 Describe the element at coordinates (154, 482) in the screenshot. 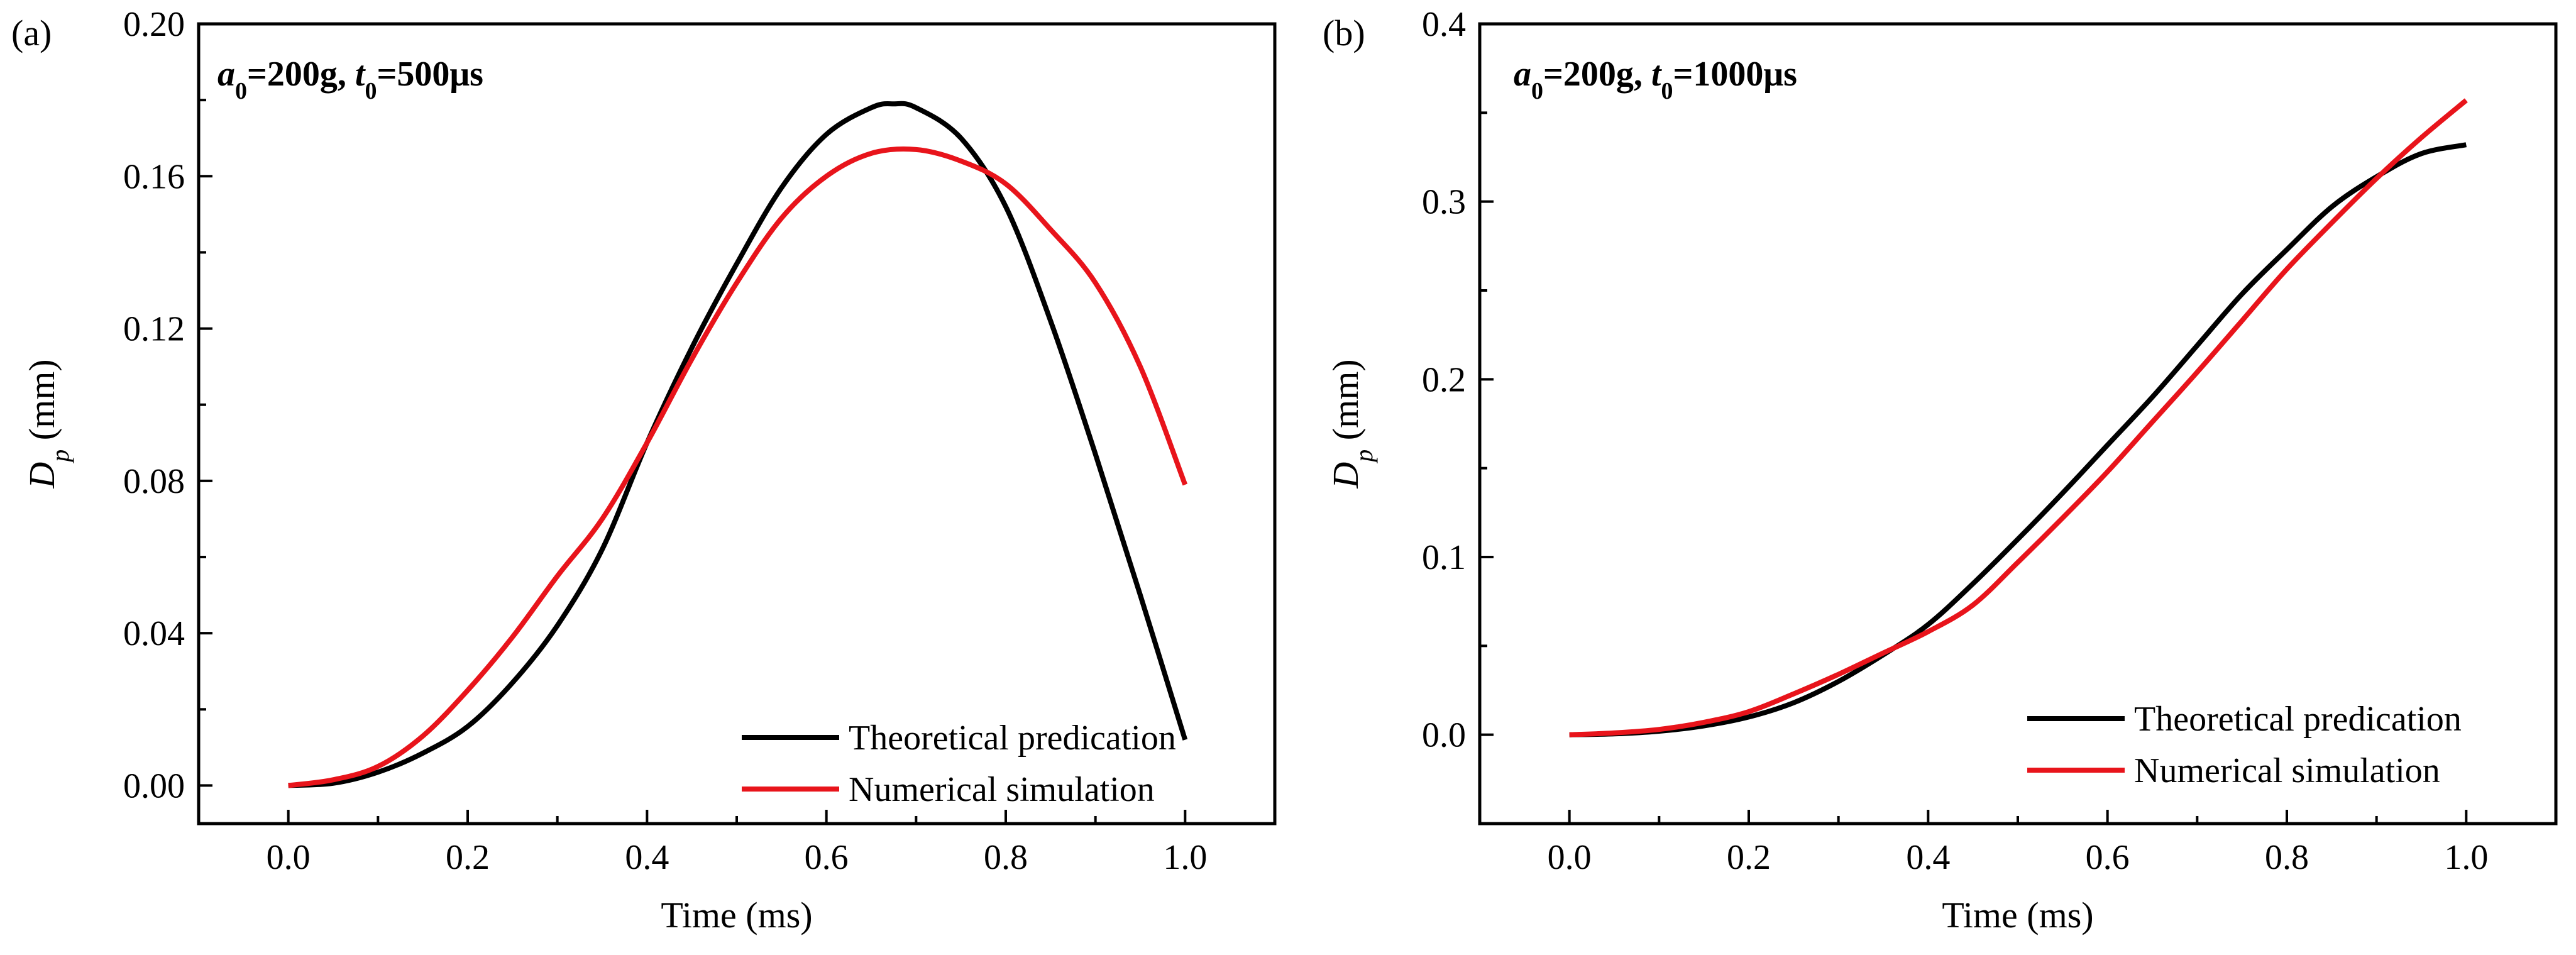

I see `panel-a-y-tick-label: 0.08` at that location.